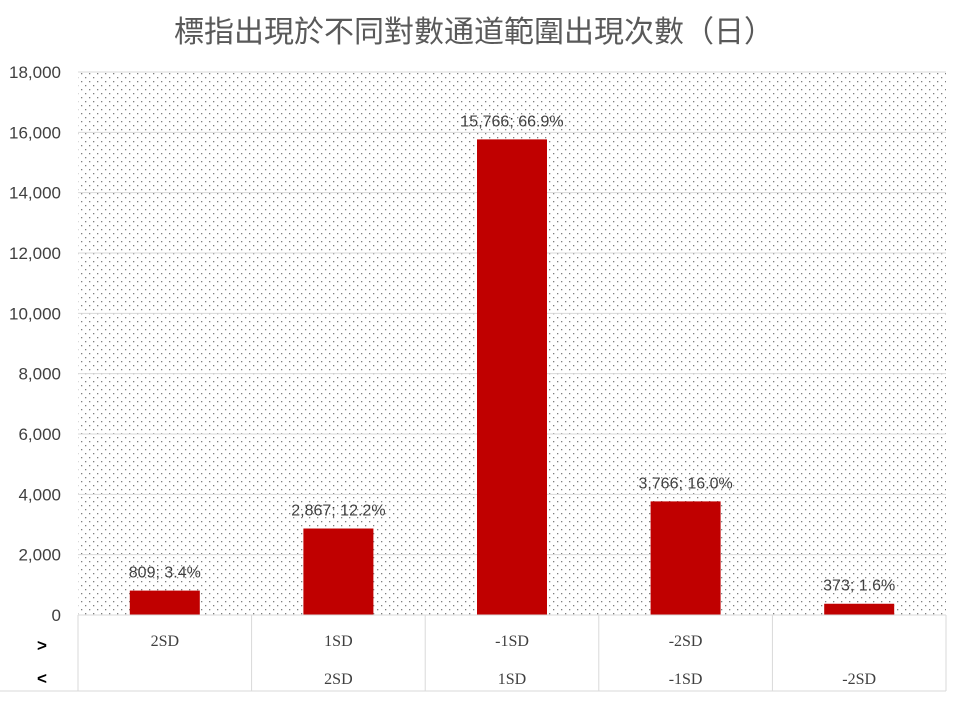 This screenshot has height=705, width=956. What do you see at coordinates (35, 72) in the screenshot?
I see `y-tick-label: 18,000` at bounding box center [35, 72].